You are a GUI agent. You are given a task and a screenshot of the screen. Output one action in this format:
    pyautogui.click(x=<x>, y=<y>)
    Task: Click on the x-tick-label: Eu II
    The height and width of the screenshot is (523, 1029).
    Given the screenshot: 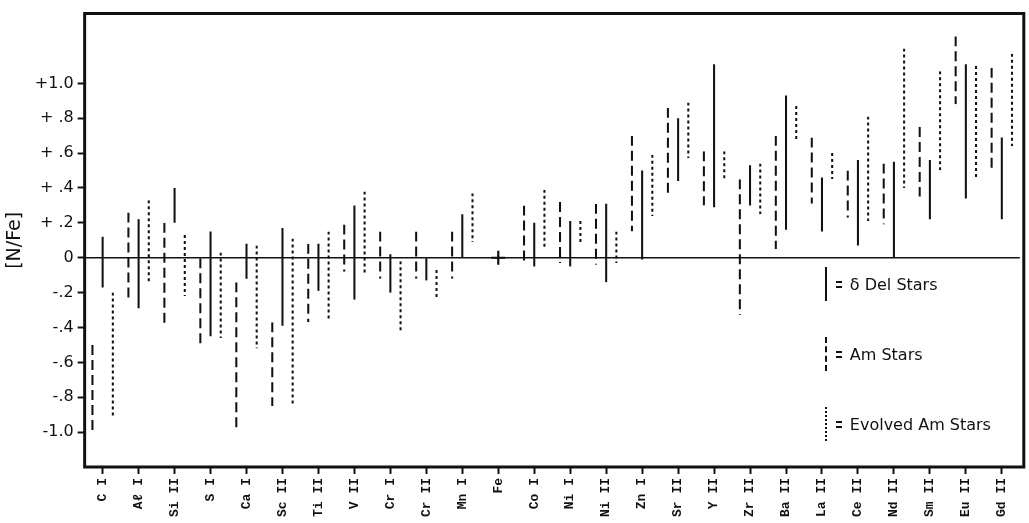 What is the action you would take?
    pyautogui.click(x=966, y=497)
    